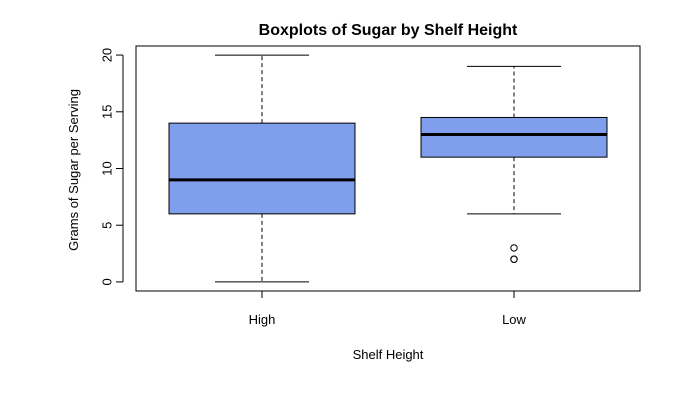 Image resolution: width=686 pixels, height=400 pixels. Describe the element at coordinates (107, 112) in the screenshot. I see `y-tick-label-15: 15` at that location.